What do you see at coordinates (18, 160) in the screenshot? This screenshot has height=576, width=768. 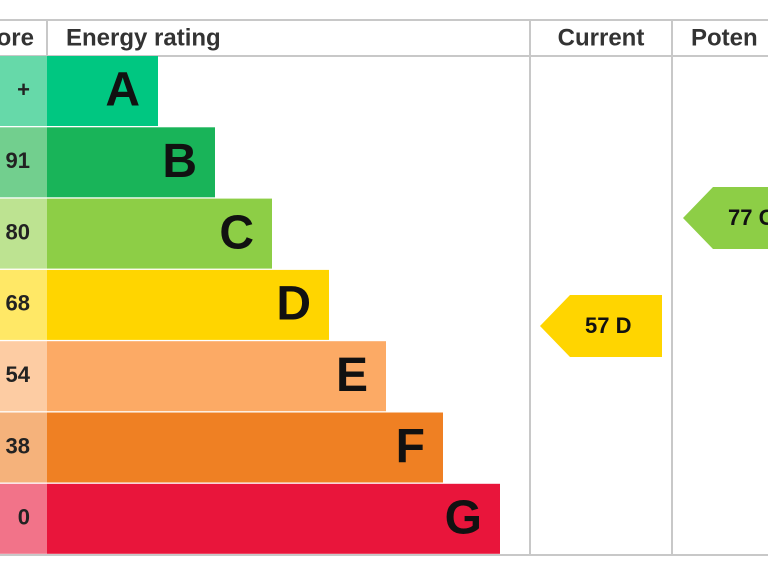 I see `score-label: 91` at bounding box center [18, 160].